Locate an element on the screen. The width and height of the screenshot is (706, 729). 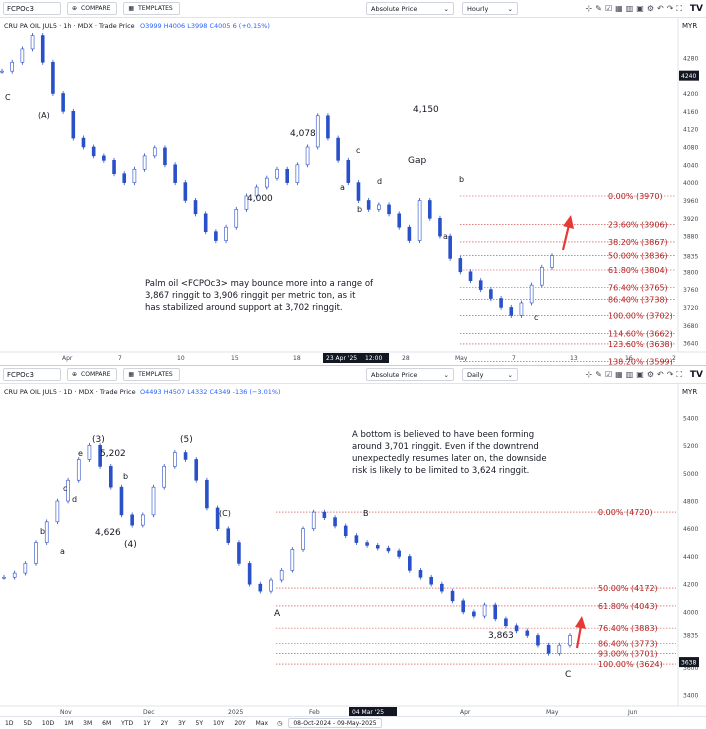
interval-select: Hourly ⌄ is located at coordinates (490, 8).